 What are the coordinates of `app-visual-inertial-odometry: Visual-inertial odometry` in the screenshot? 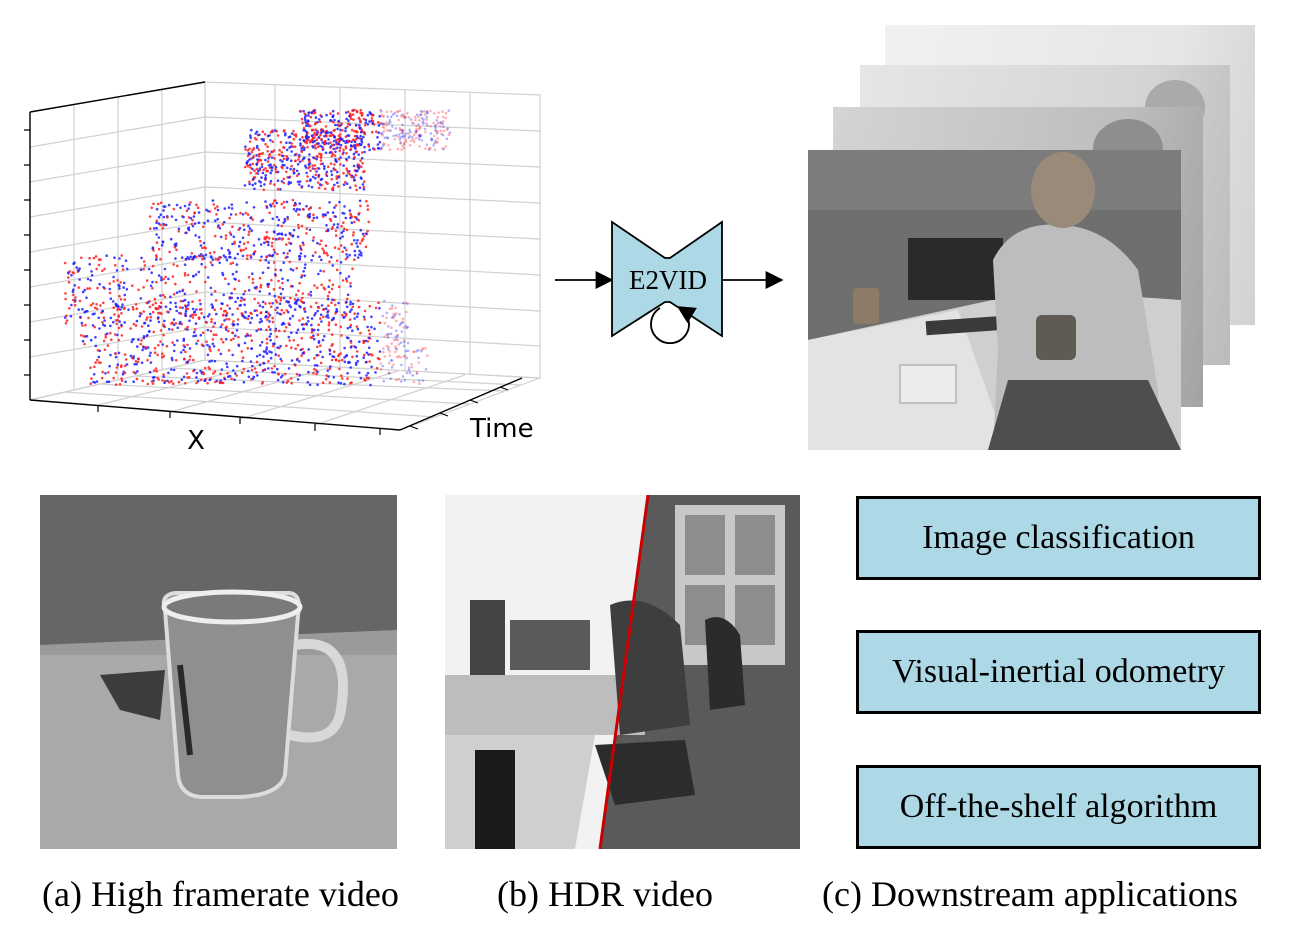 It's located at (1058, 672).